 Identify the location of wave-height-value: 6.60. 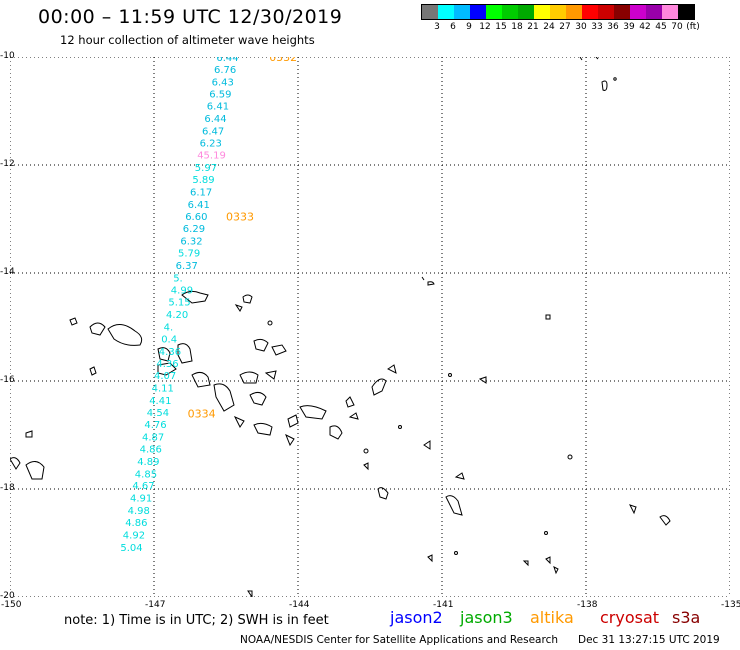
(196, 217).